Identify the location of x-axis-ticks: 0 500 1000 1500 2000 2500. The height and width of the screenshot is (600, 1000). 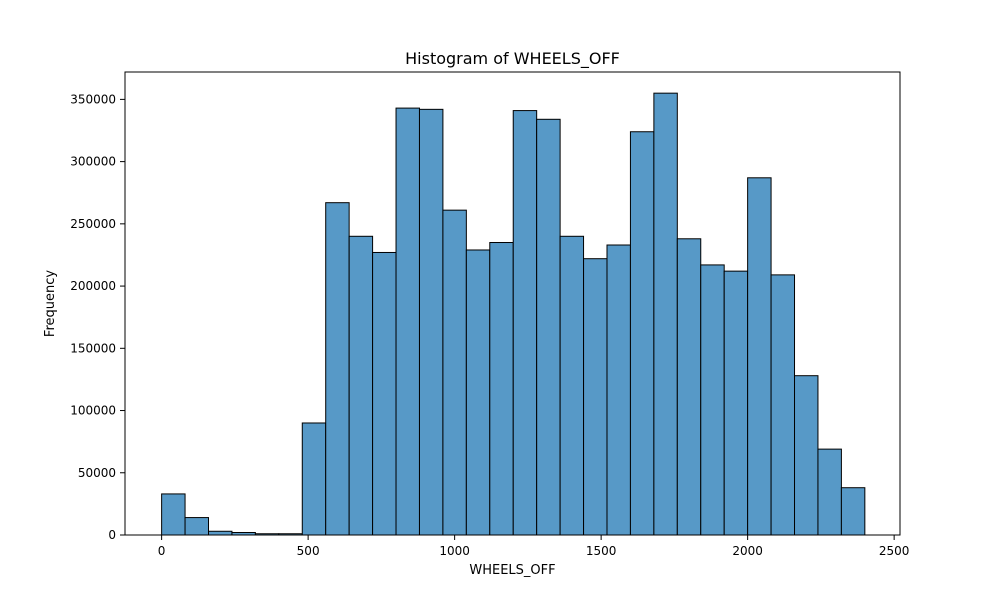
(534, 546).